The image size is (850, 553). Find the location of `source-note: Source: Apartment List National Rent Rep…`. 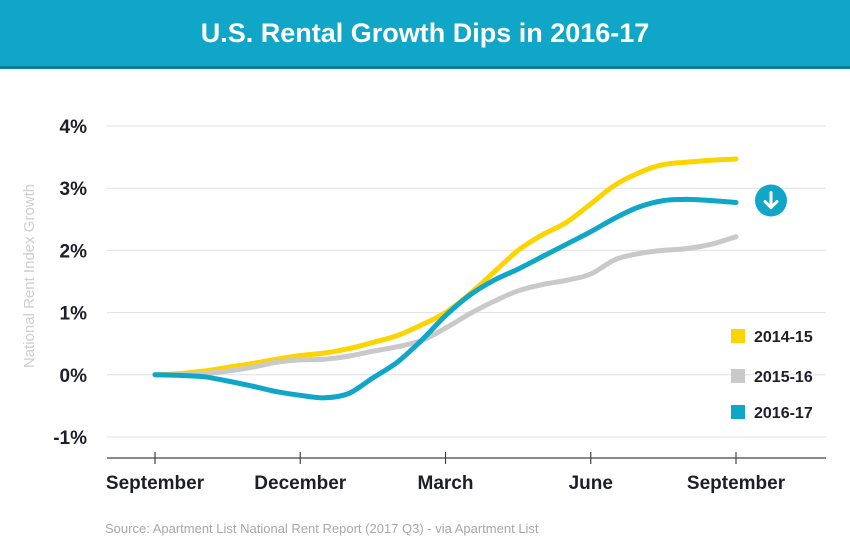

source-note: Source: Apartment List National Rent Rep… is located at coordinates (322, 528).